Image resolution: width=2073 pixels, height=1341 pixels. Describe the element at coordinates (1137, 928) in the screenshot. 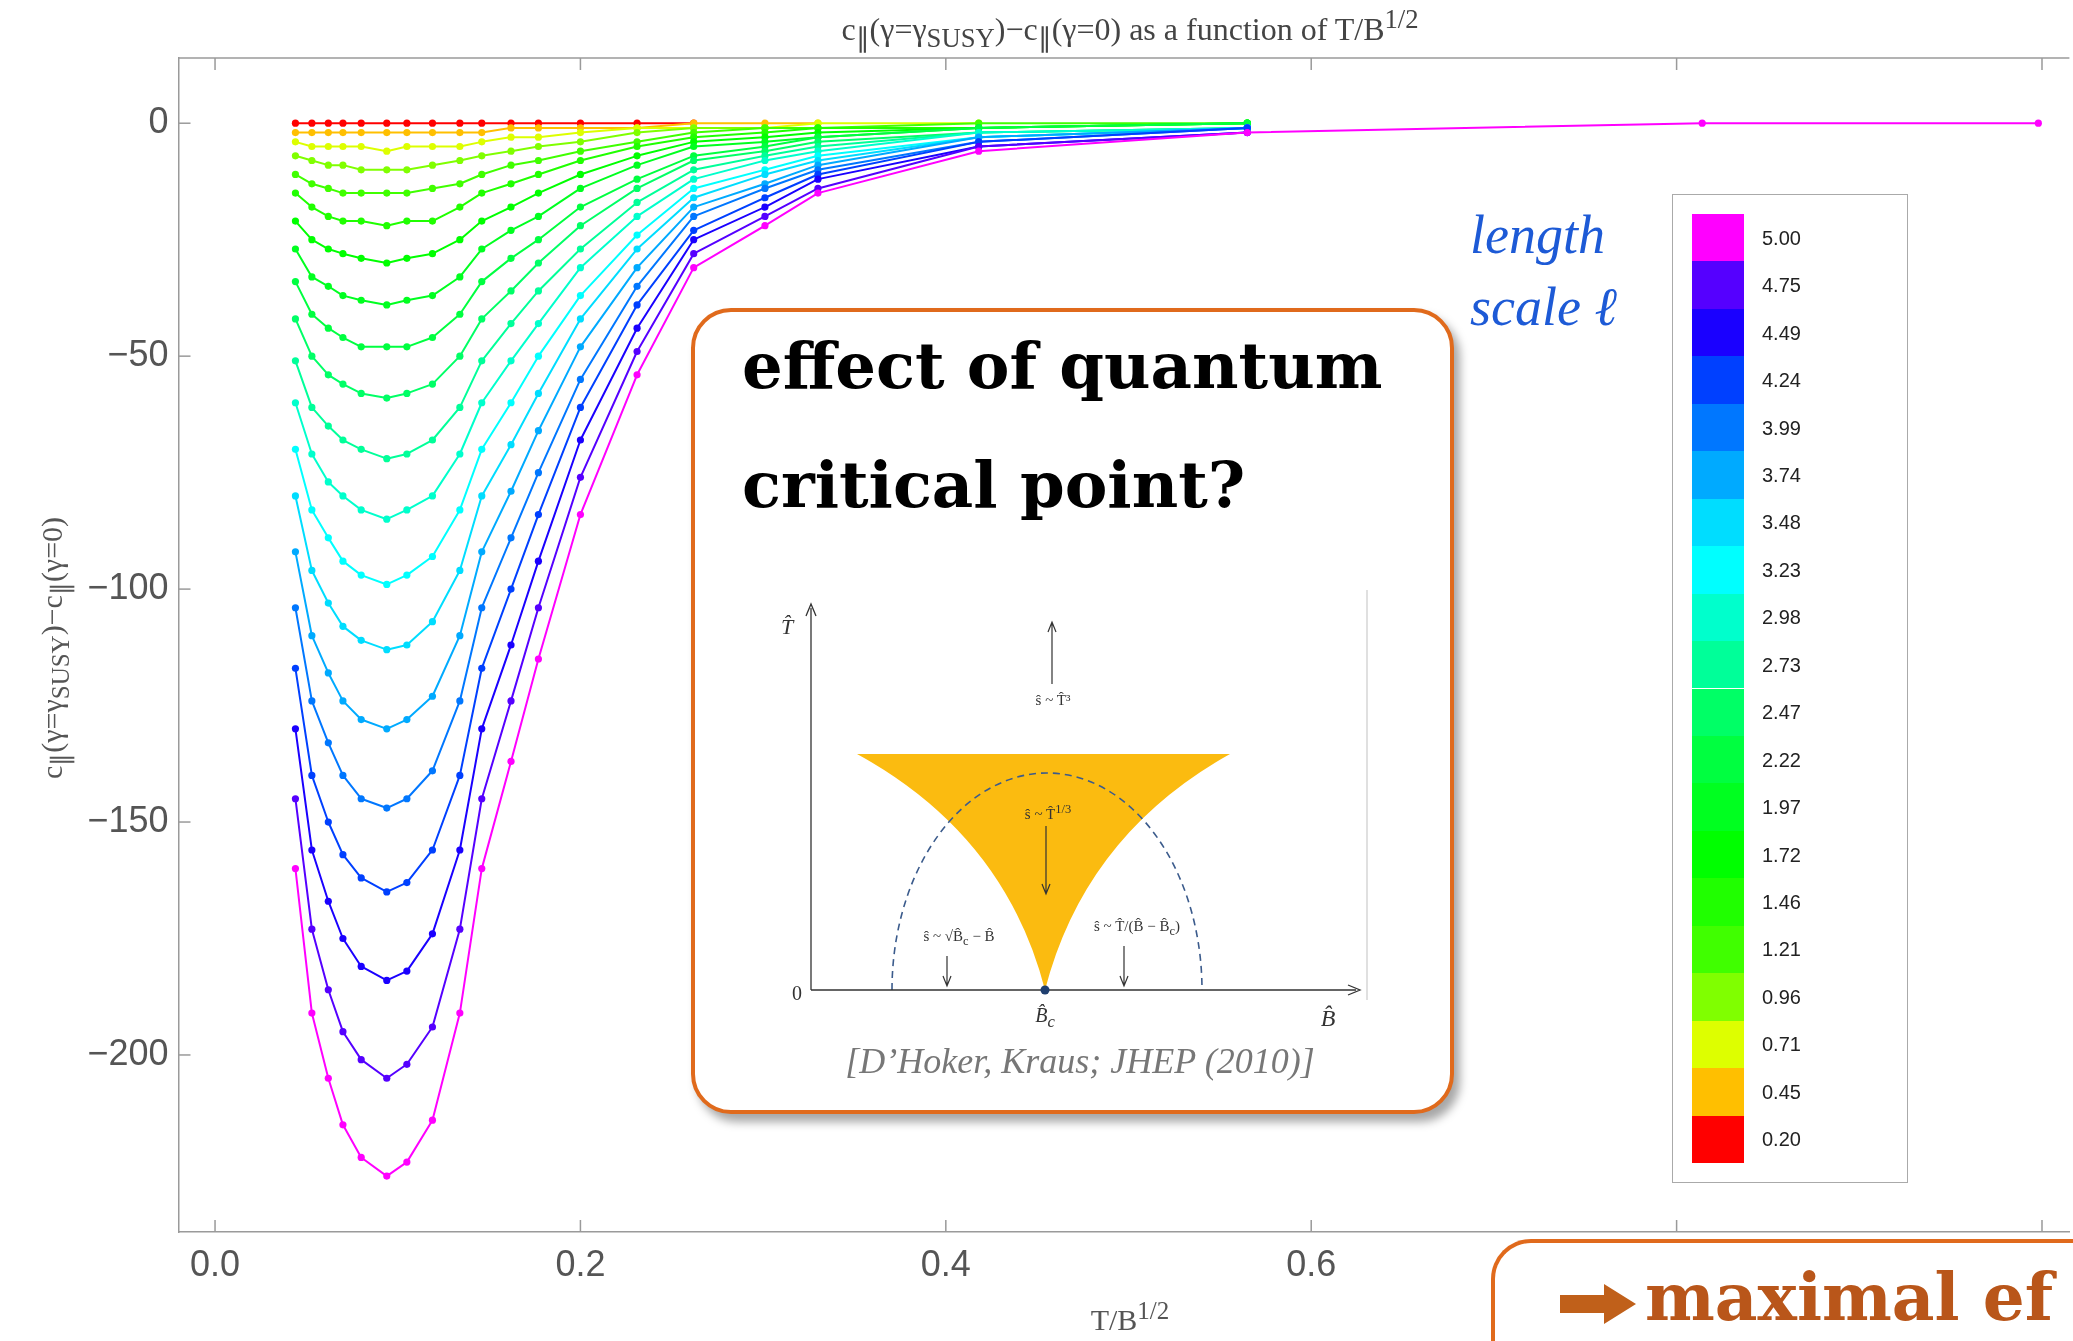

I see `annotation: ŝ ~ T̂/(B̂ − B̂$_{c}$)` at that location.